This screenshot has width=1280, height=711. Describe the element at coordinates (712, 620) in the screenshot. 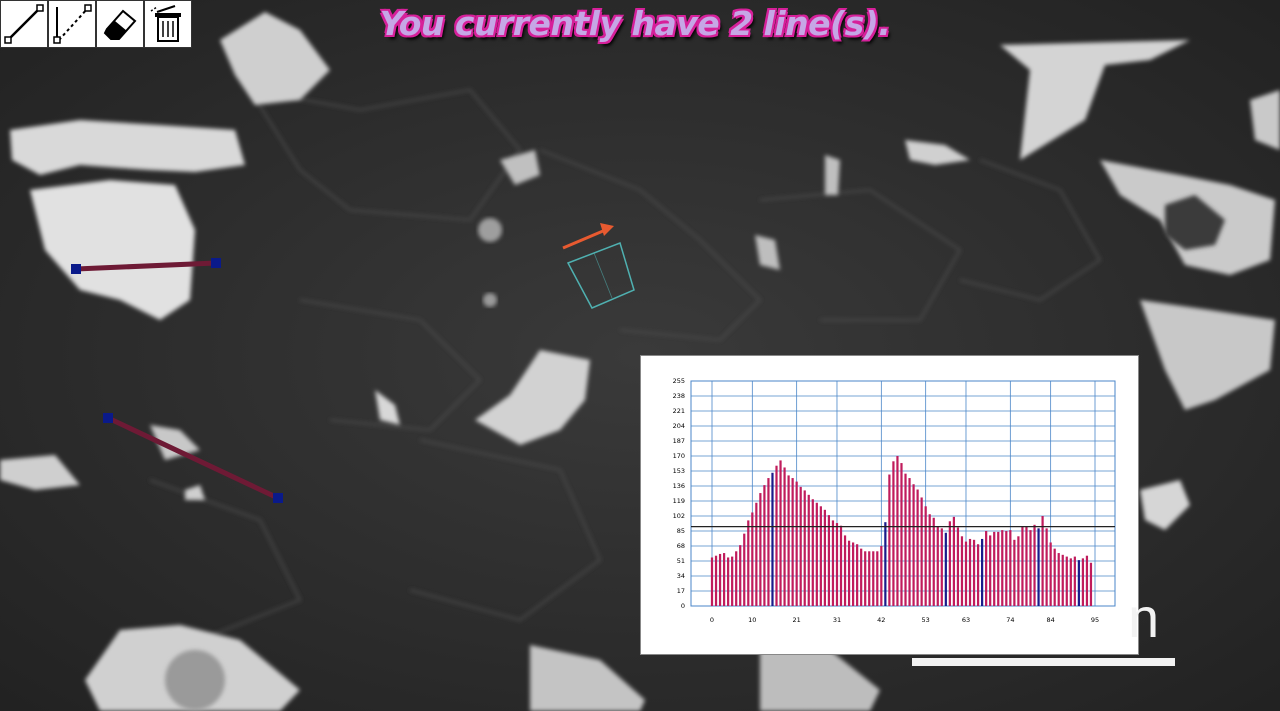

I see `x-tick-label: 0` at that location.